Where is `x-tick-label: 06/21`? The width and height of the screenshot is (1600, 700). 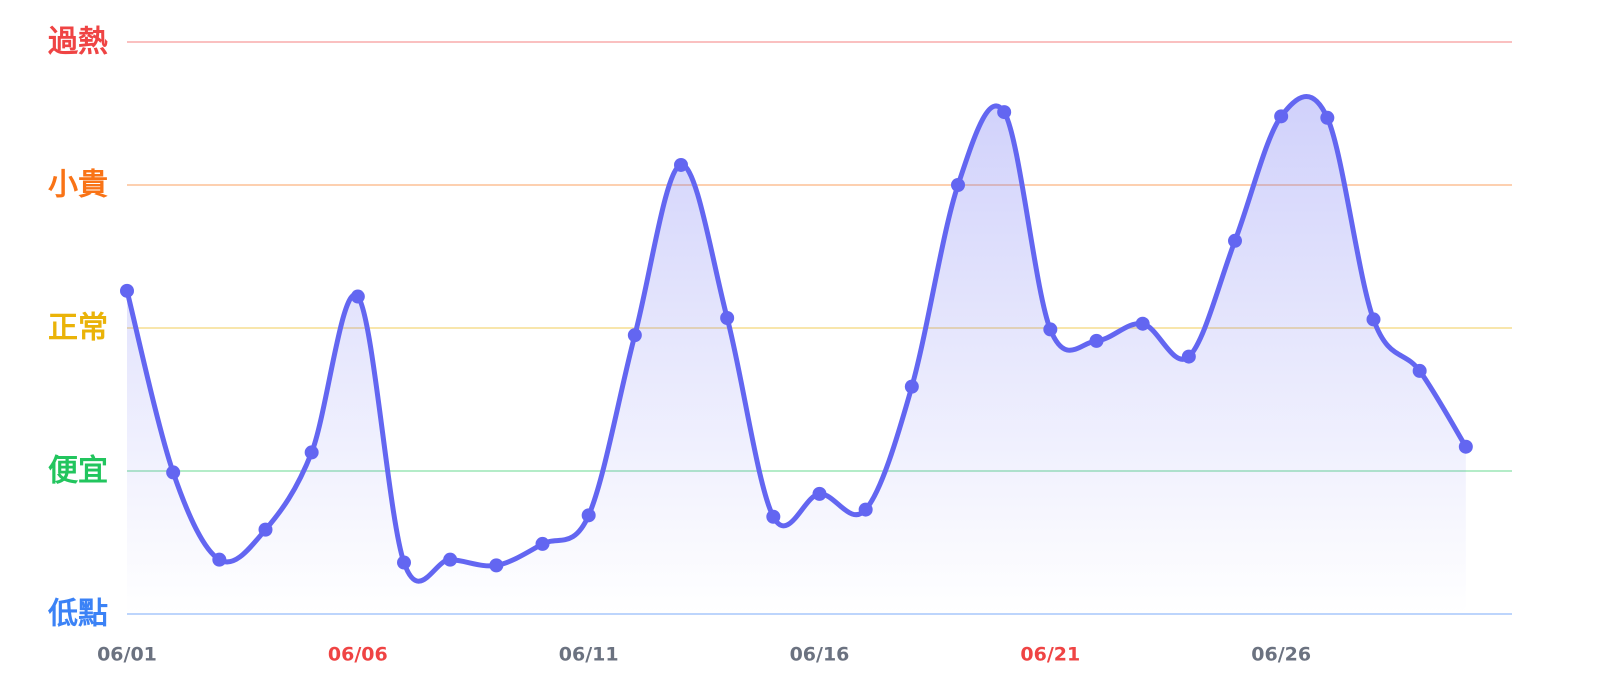 x-tick-label: 06/21 is located at coordinates (1050, 655).